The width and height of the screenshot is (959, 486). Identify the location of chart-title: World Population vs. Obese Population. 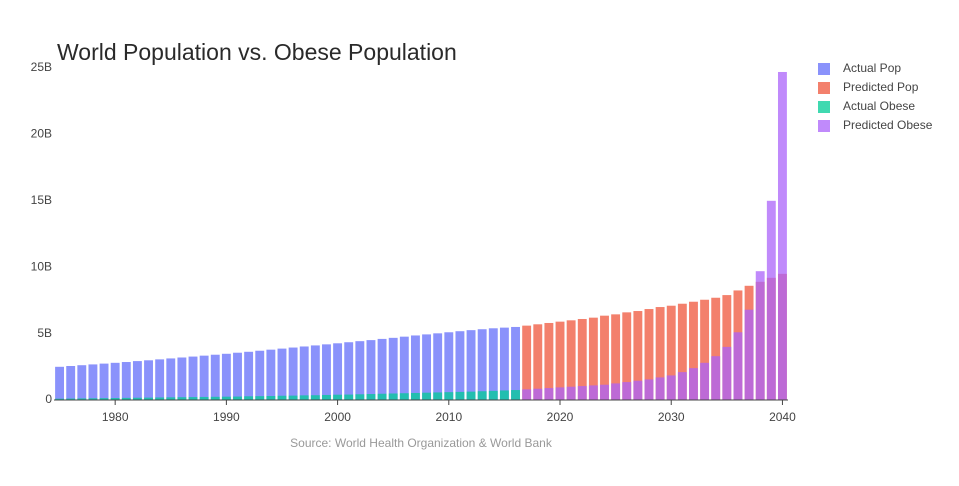
(257, 52).